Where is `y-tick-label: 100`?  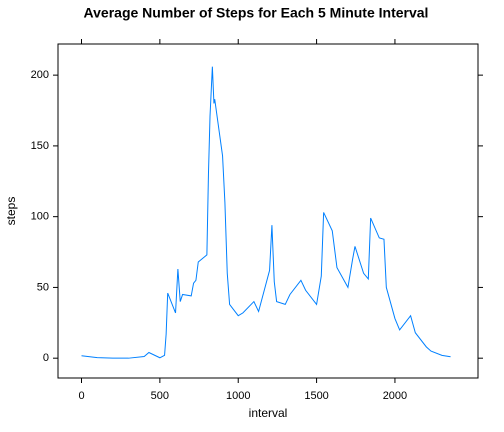 y-tick-label: 100 is located at coordinates (40, 217).